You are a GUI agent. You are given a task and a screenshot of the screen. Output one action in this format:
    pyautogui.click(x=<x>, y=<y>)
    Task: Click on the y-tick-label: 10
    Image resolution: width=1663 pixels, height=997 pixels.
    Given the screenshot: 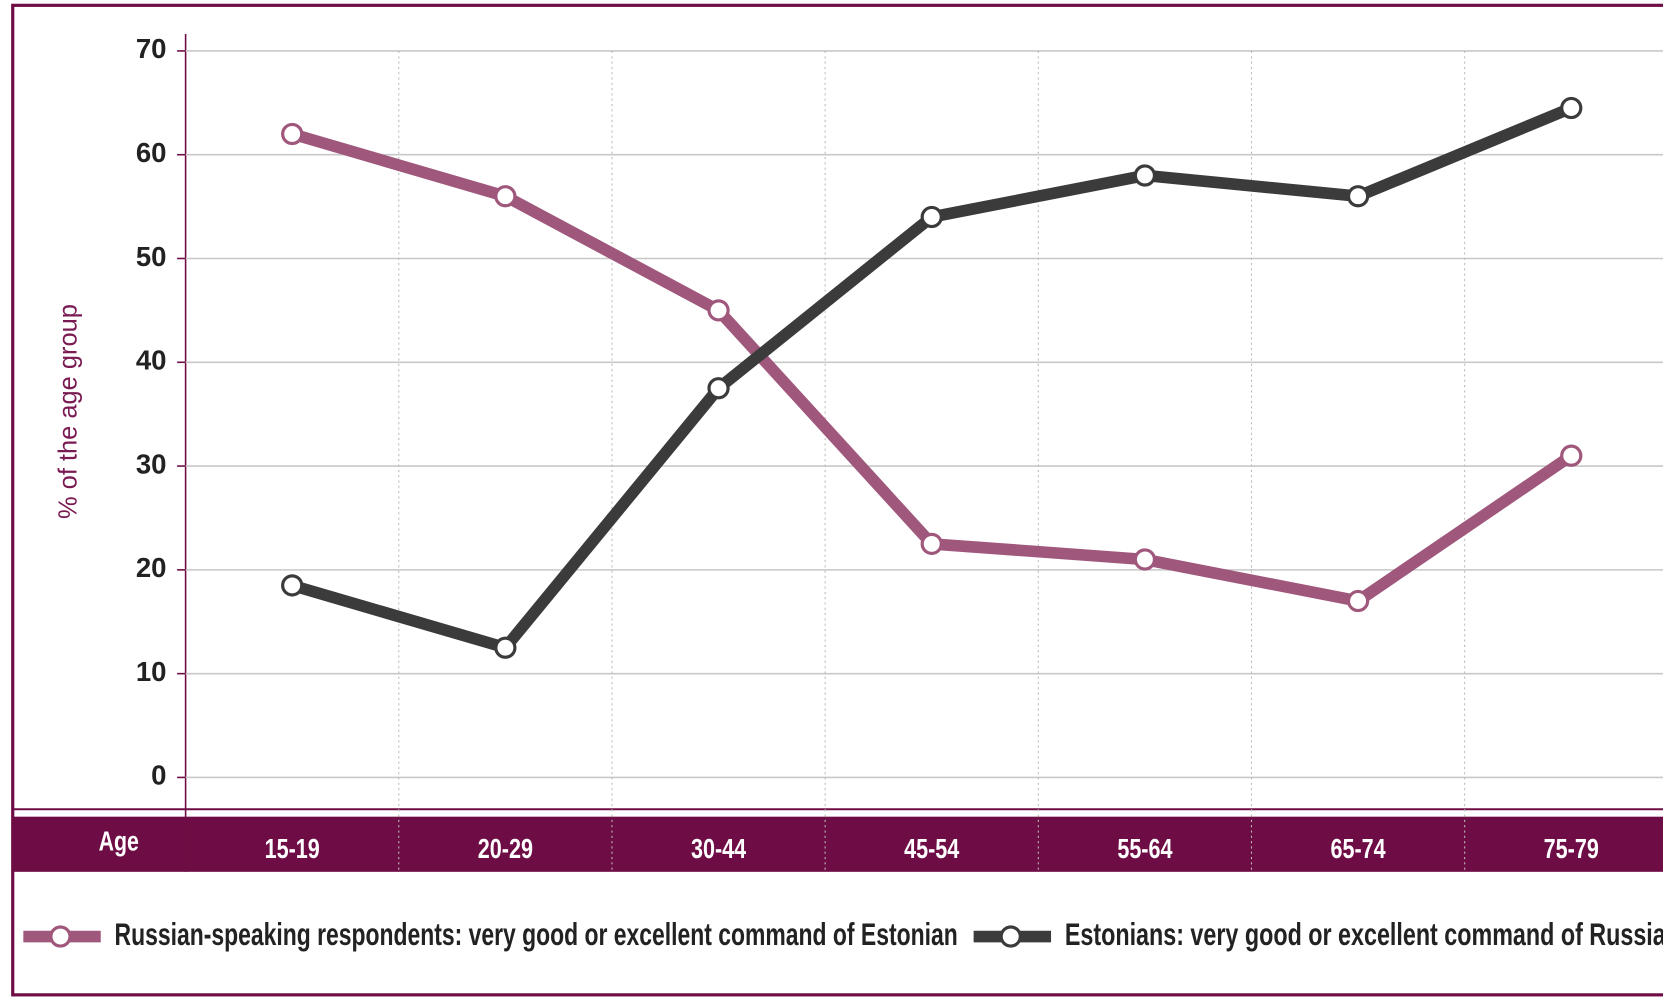 What is the action you would take?
    pyautogui.click(x=151, y=671)
    